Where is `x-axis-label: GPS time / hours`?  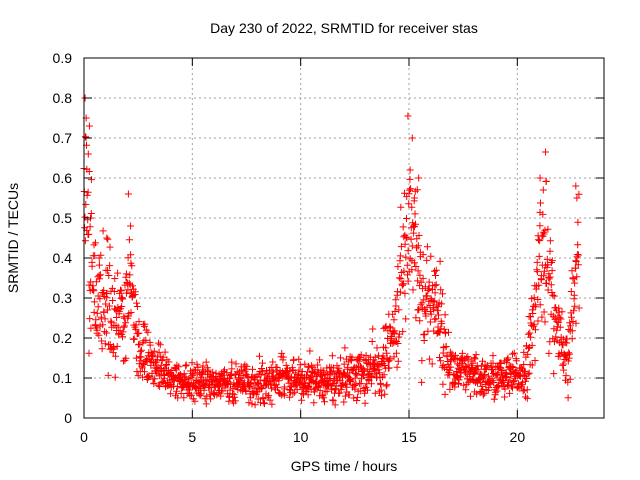
x-axis-label: GPS time / hours is located at coordinates (344, 466).